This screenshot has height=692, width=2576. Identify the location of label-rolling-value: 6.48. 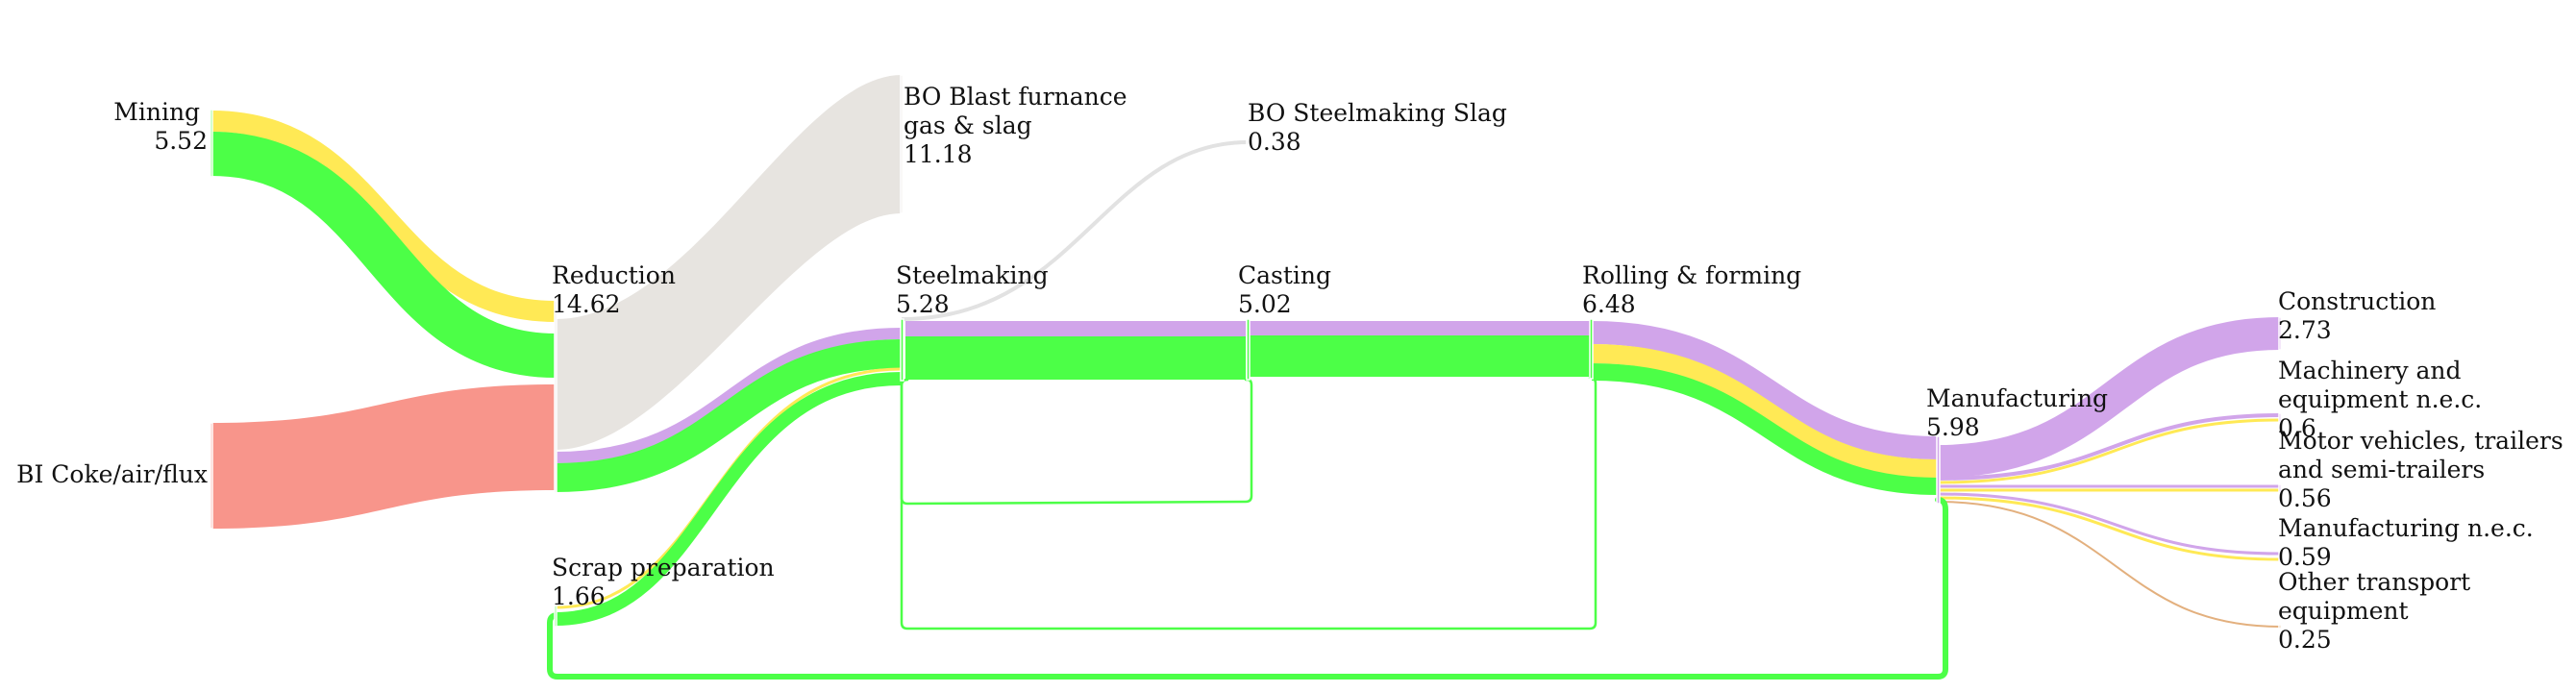
(1609, 304).